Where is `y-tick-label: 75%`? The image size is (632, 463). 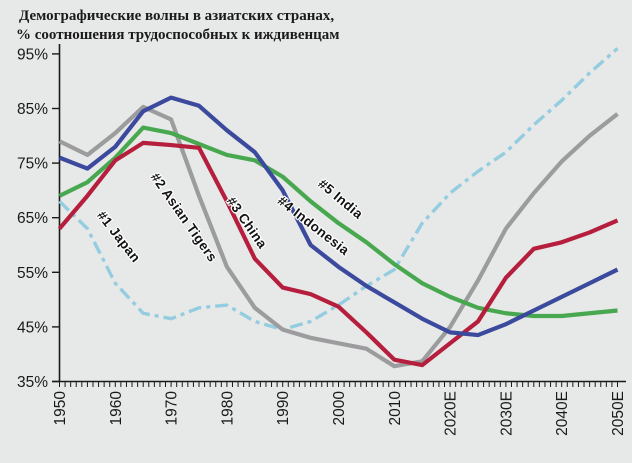 y-tick-label: 75% is located at coordinates (32, 164).